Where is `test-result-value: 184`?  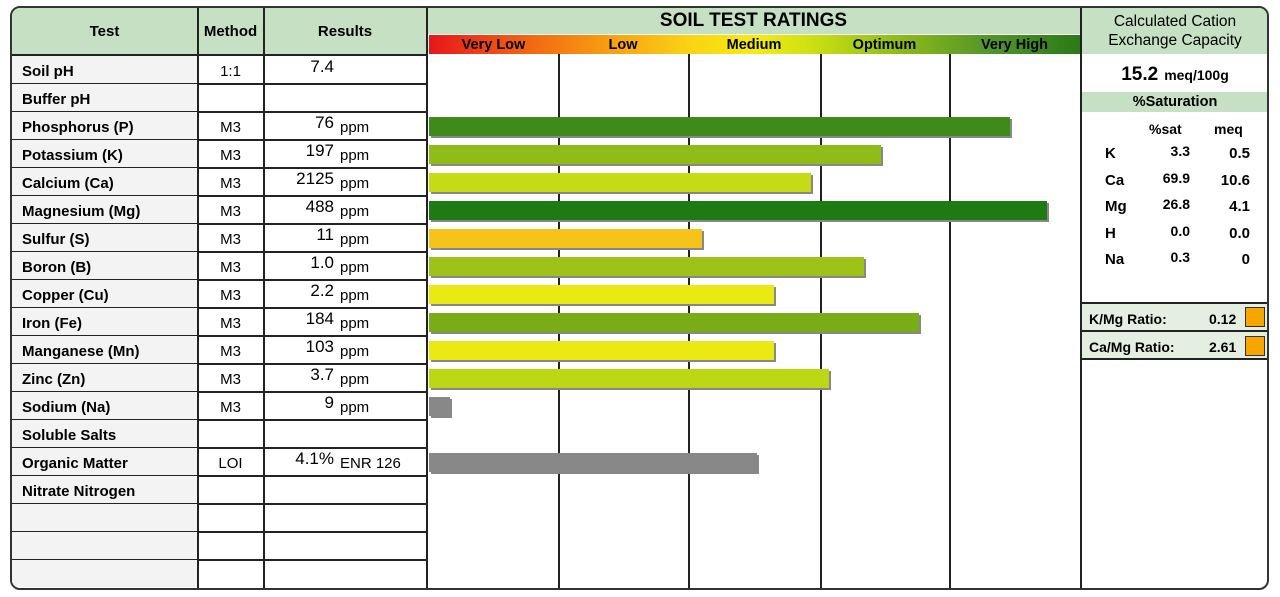
test-result-value: 184 is located at coordinates (319, 318).